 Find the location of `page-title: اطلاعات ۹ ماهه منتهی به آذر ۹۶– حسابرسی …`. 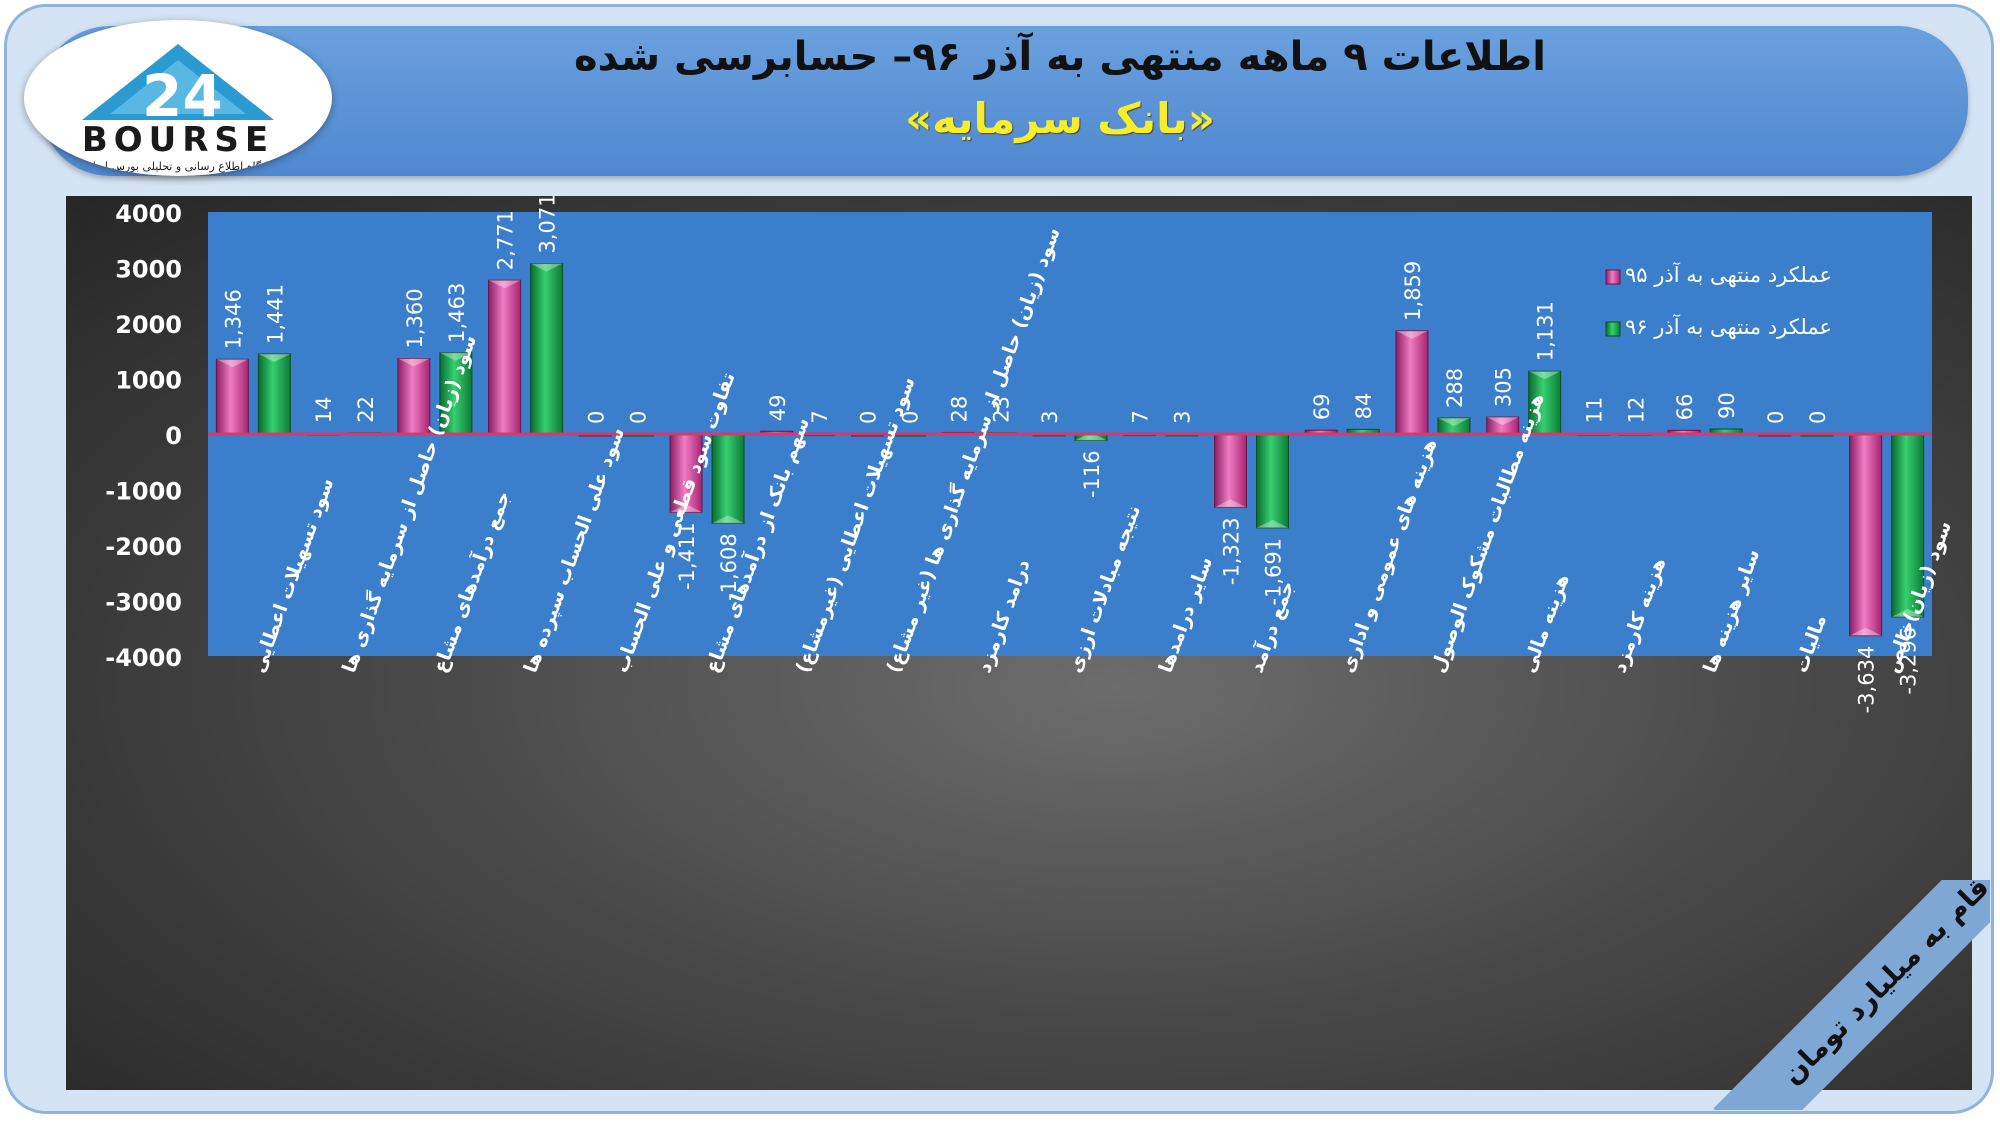

page-title: اطلاعات ۹ ماهه منتهی به آذر ۹۶– حسابرسی … is located at coordinates (1060, 57).